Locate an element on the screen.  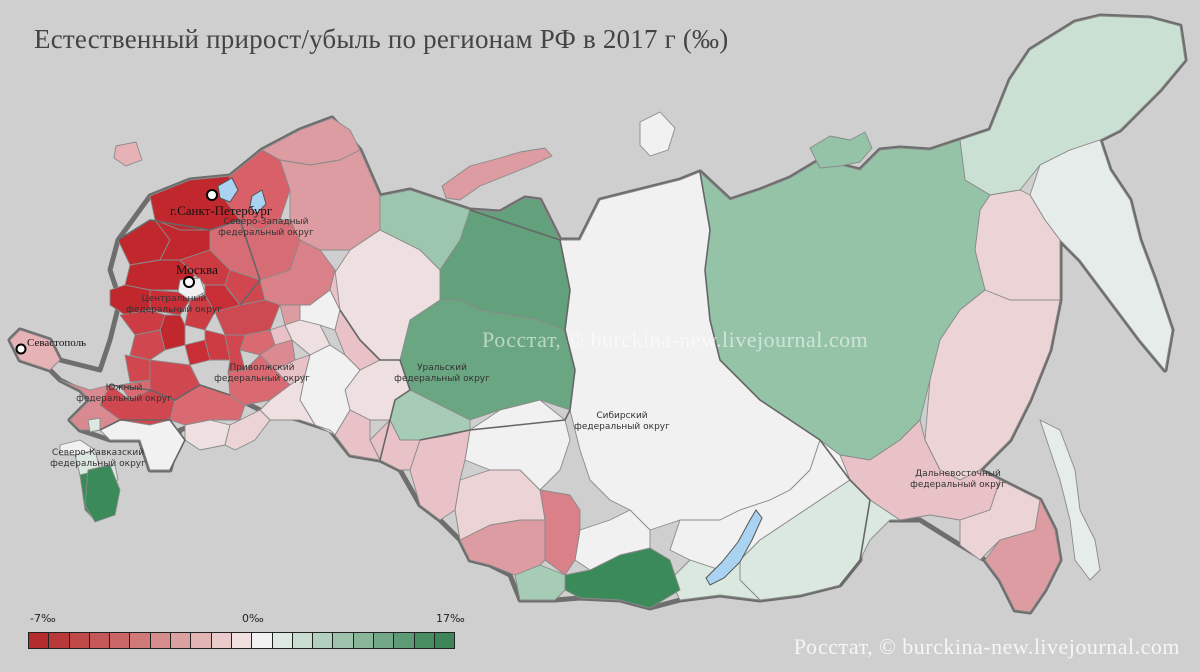
lake-onega is located at coordinates (258, 202).